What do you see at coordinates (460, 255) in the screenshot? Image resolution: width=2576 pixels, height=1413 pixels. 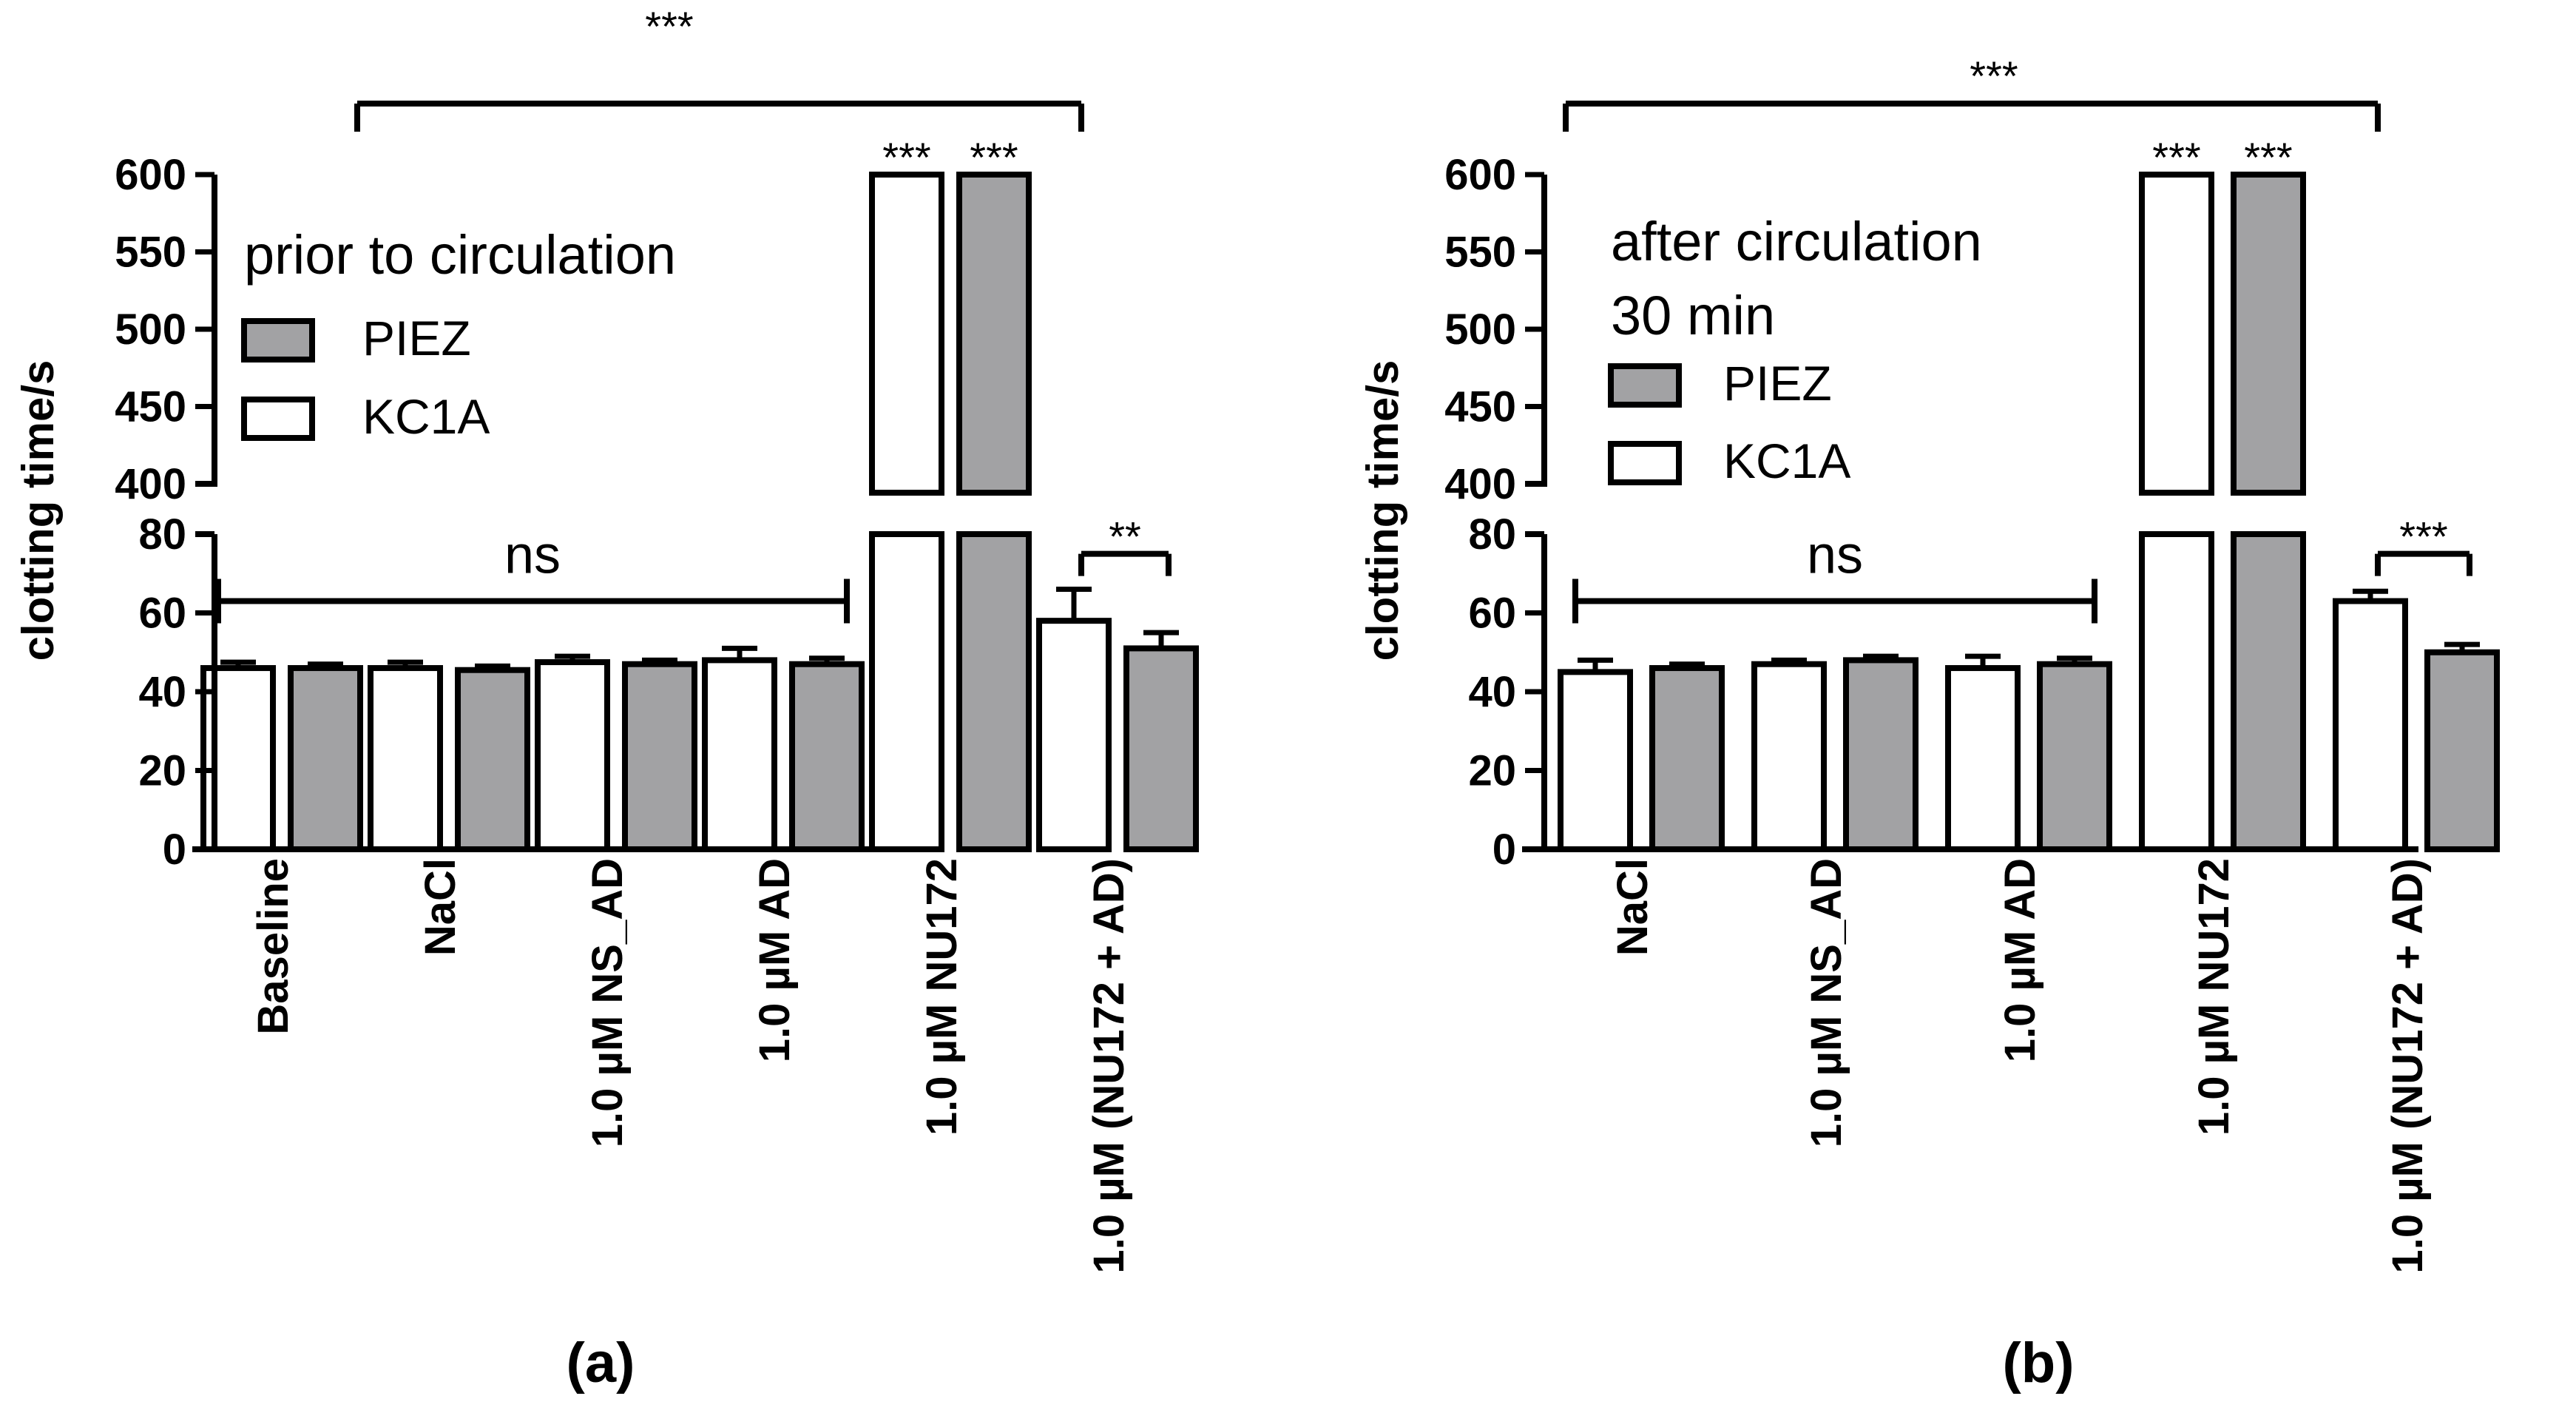 I see `legend-title: prior to circulation` at bounding box center [460, 255].